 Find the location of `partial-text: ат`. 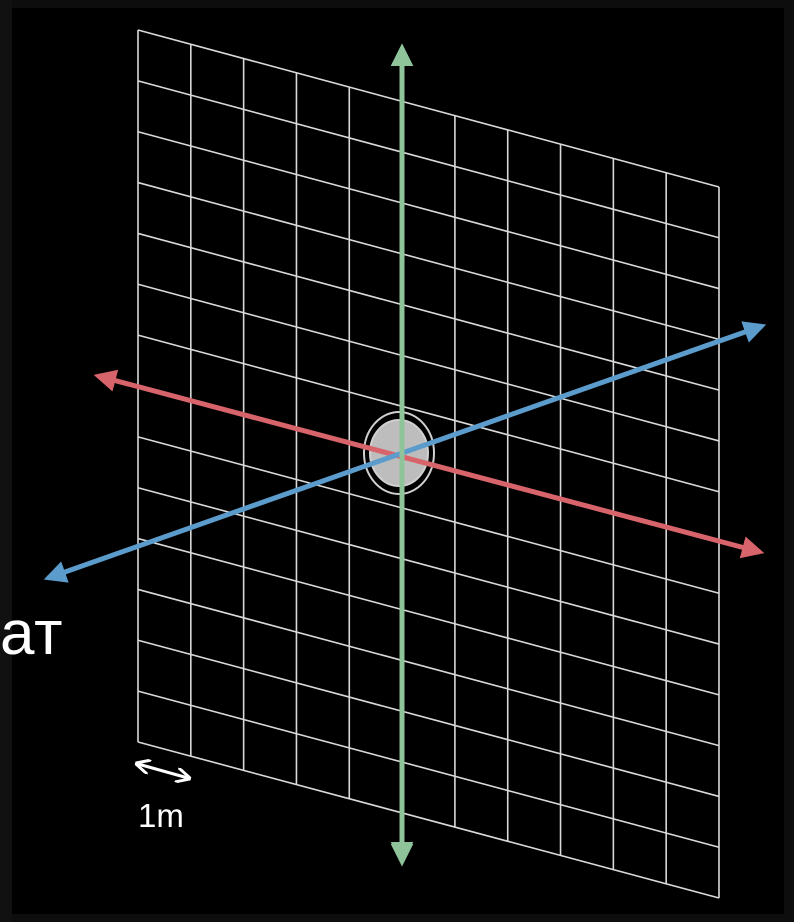

partial-text: ат is located at coordinates (32, 633).